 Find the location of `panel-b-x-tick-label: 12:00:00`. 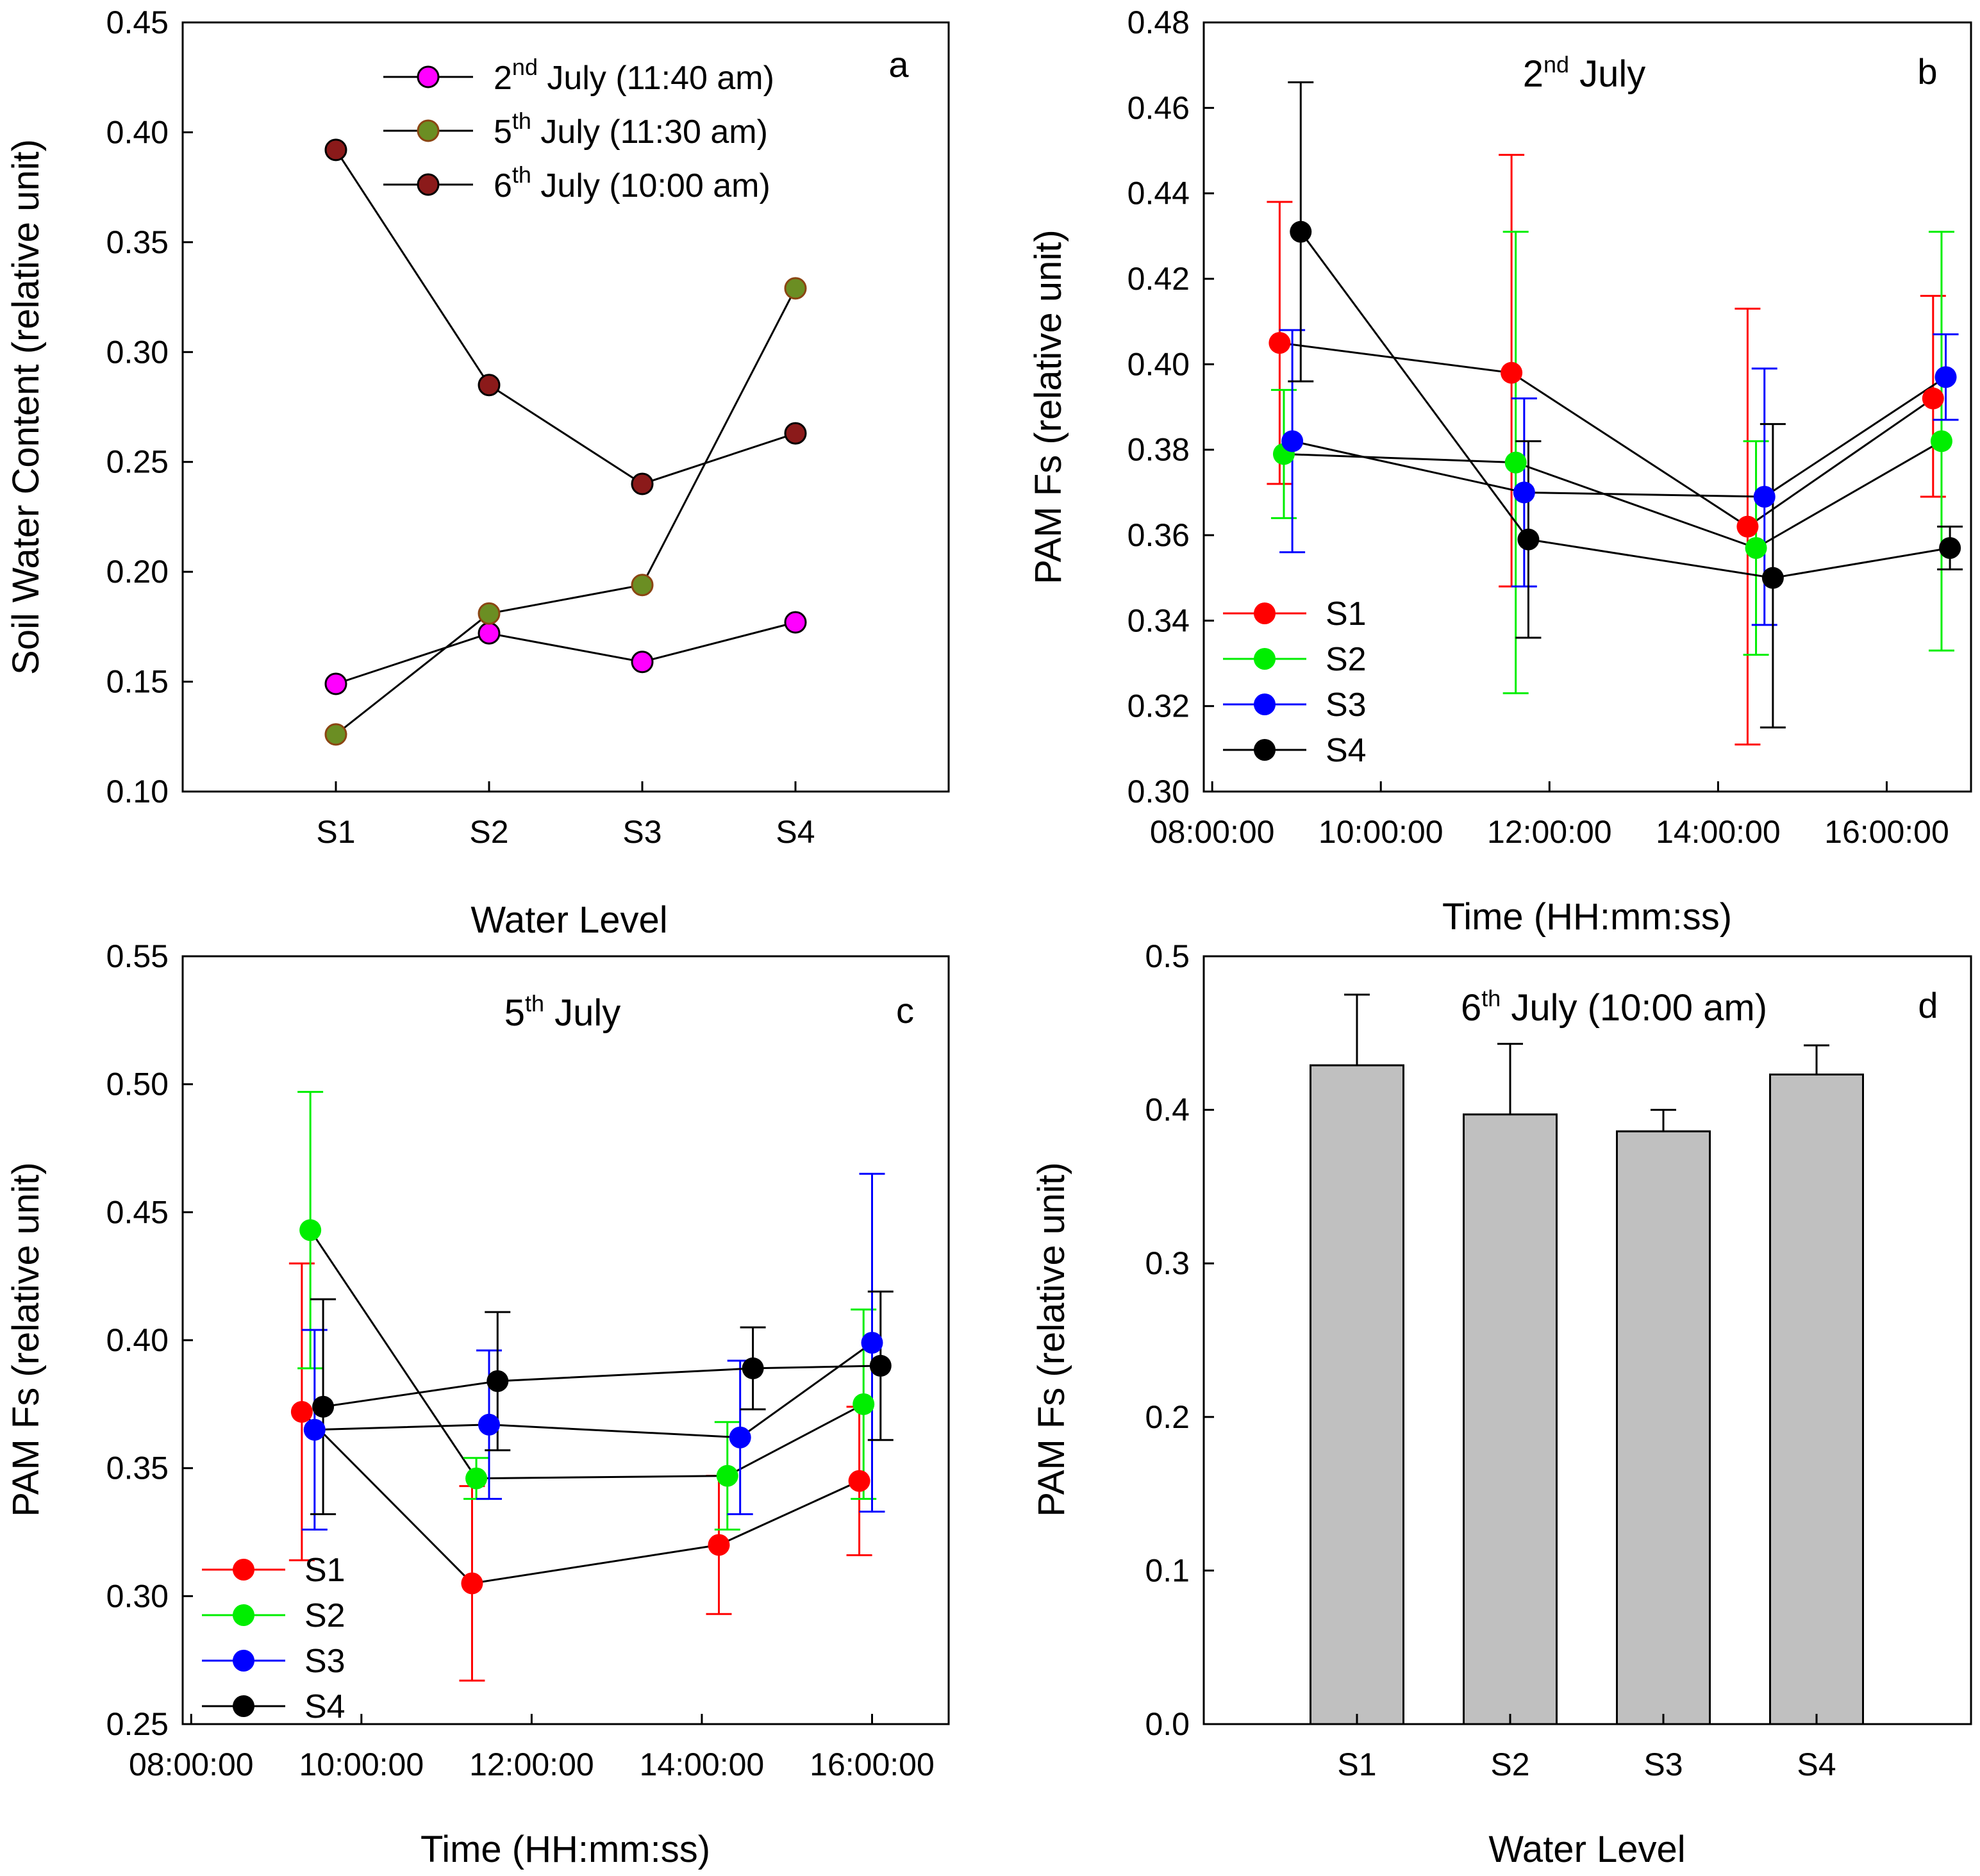

panel-b-x-tick-label: 12:00:00 is located at coordinates (1550, 832).